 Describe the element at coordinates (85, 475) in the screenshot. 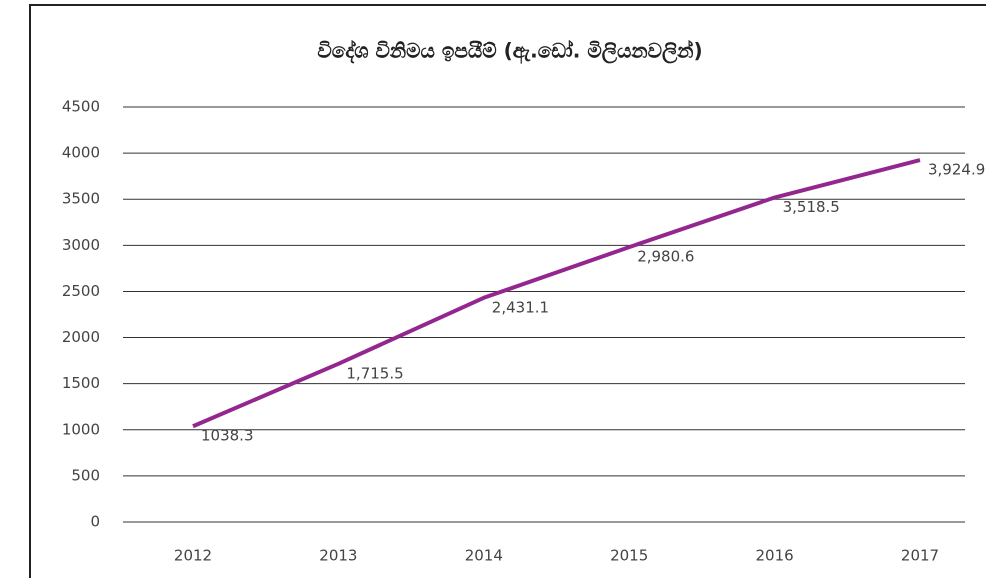

I see `y-tick-label: 500` at that location.